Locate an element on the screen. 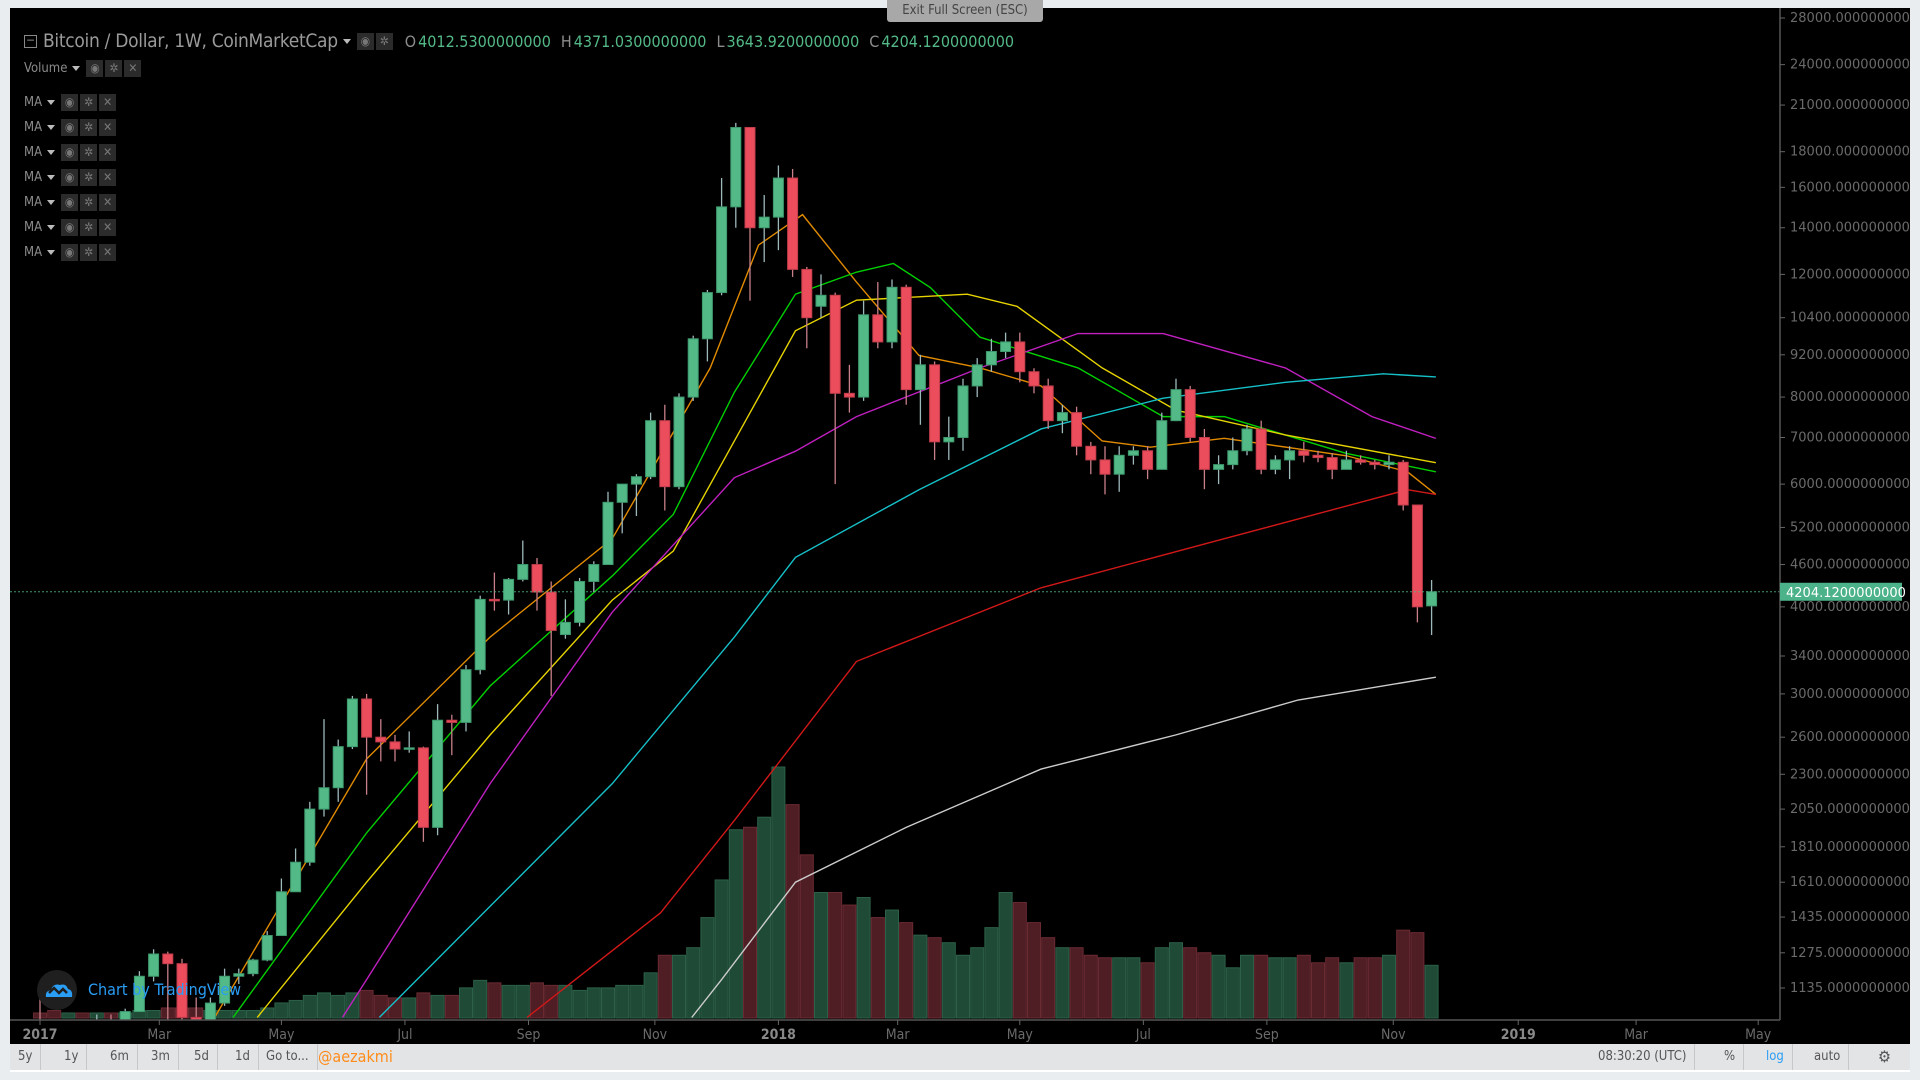 The width and height of the screenshot is (1920, 1080). log-toggle: log is located at coordinates (1775, 1057).